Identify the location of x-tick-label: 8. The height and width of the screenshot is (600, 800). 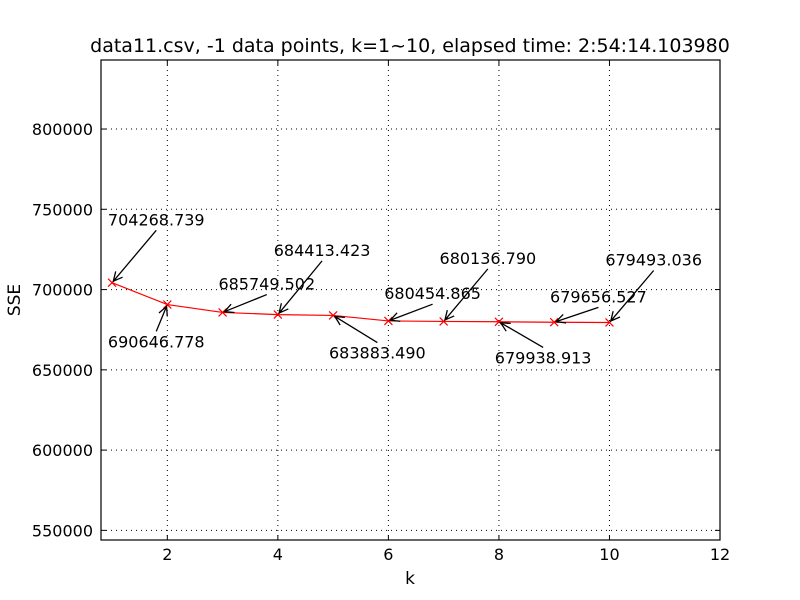
(499, 554).